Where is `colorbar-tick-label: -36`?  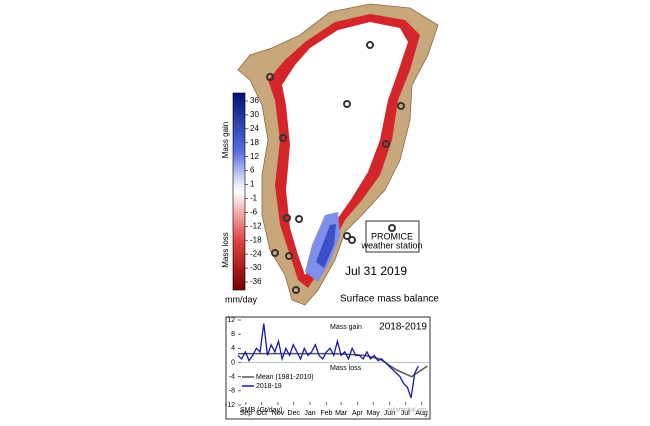 colorbar-tick-label: -36 is located at coordinates (256, 281).